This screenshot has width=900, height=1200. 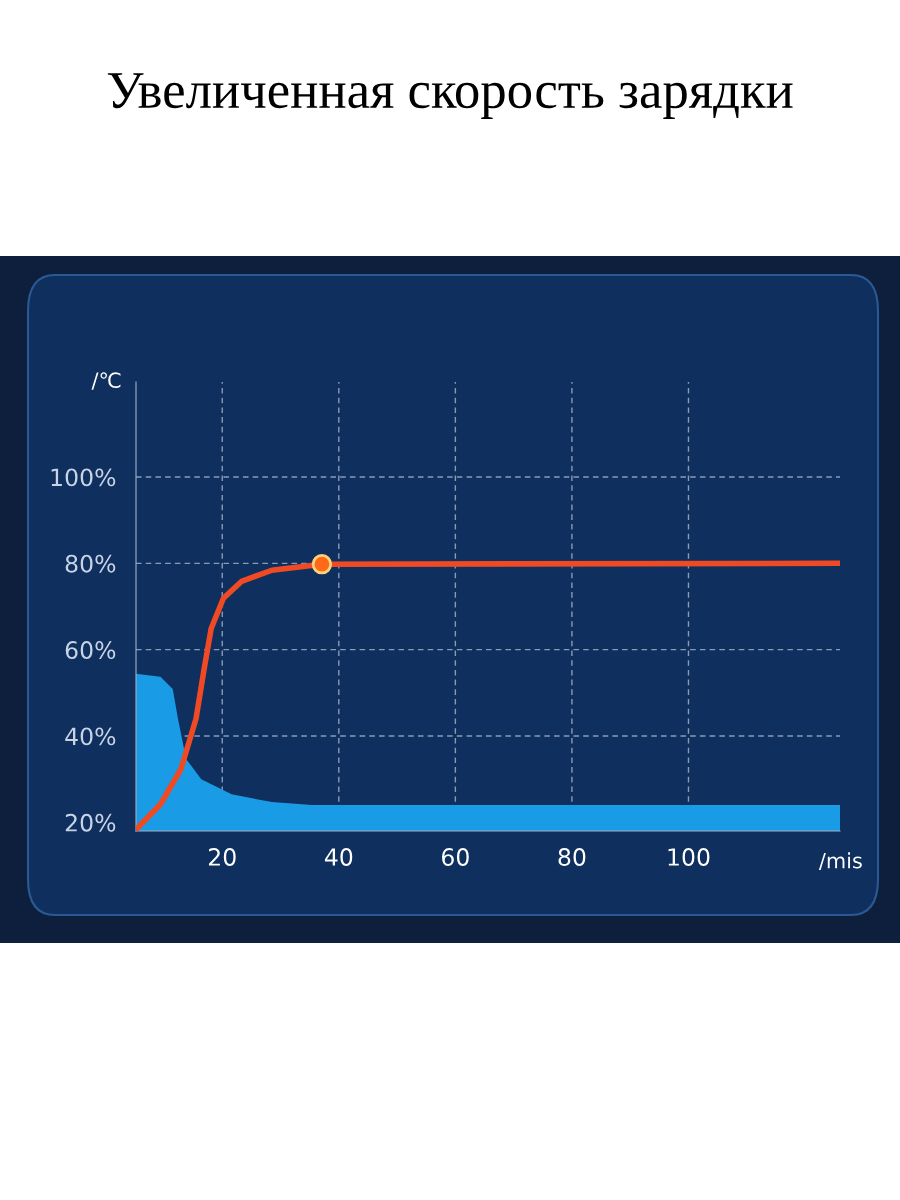 What do you see at coordinates (450, 96) in the screenshot?
I see `chart-title: Увеличенная скорость зарядки` at bounding box center [450, 96].